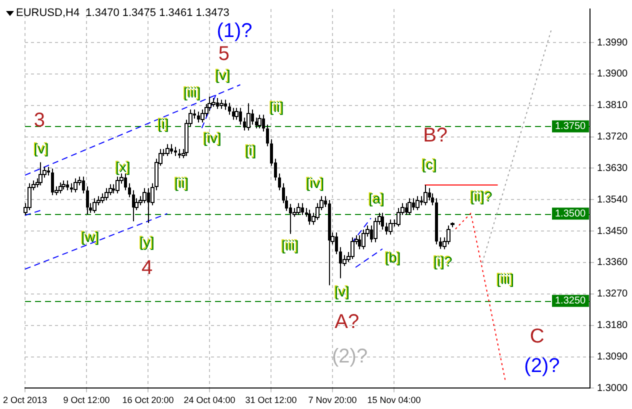 Image resolution: width=632 pixels, height=409 pixels. Describe the element at coordinates (39, 121) in the screenshot. I see `annotation: 3` at that location.